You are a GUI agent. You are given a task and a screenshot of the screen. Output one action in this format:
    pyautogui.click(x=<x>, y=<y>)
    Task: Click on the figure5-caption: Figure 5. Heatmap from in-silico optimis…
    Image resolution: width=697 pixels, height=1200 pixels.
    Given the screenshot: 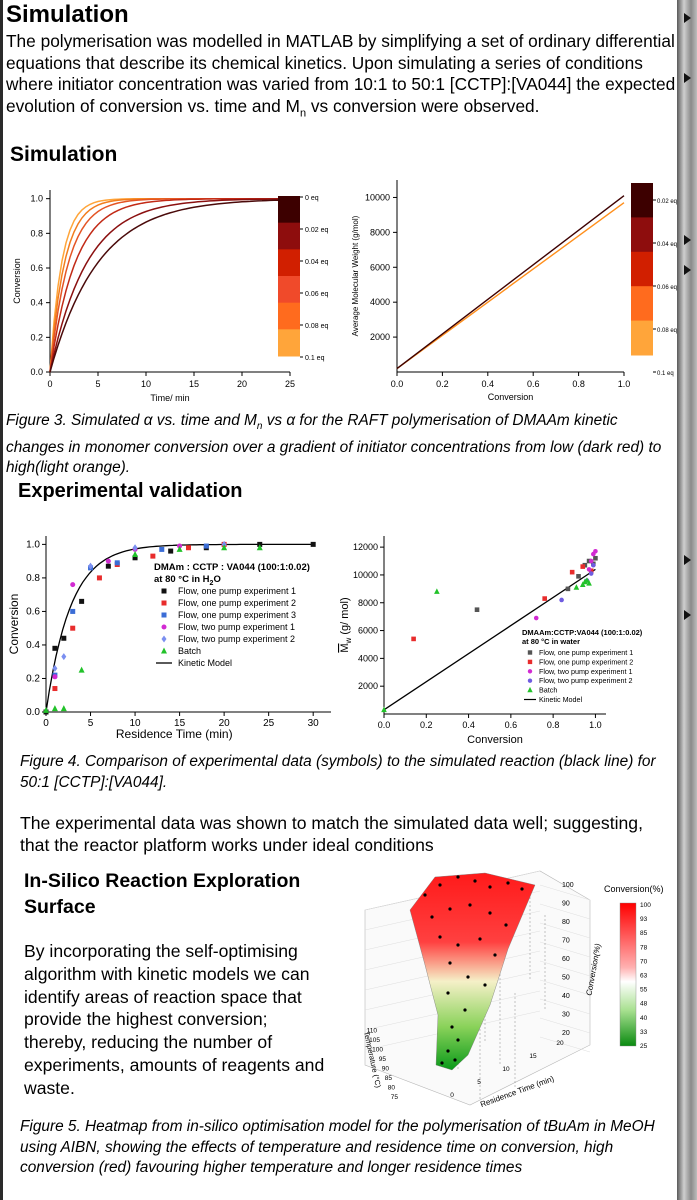 What is the action you would take?
    pyautogui.click(x=337, y=1147)
    